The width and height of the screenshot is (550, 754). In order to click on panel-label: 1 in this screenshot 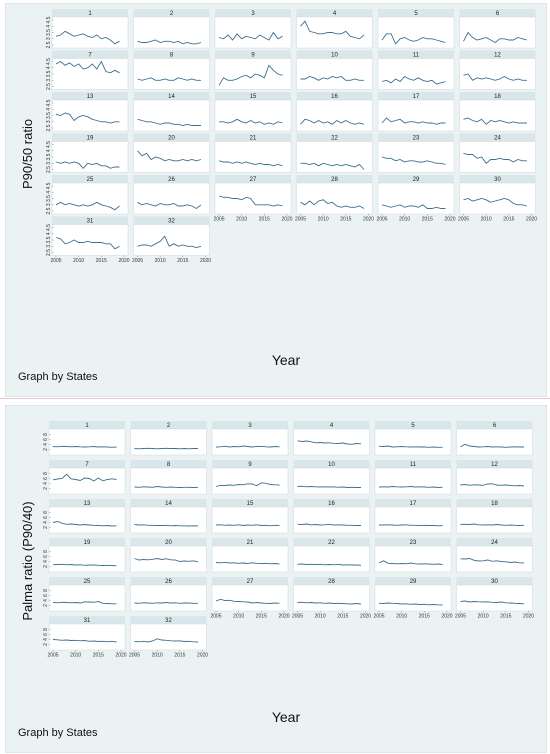, I will do `click(87, 426)`.